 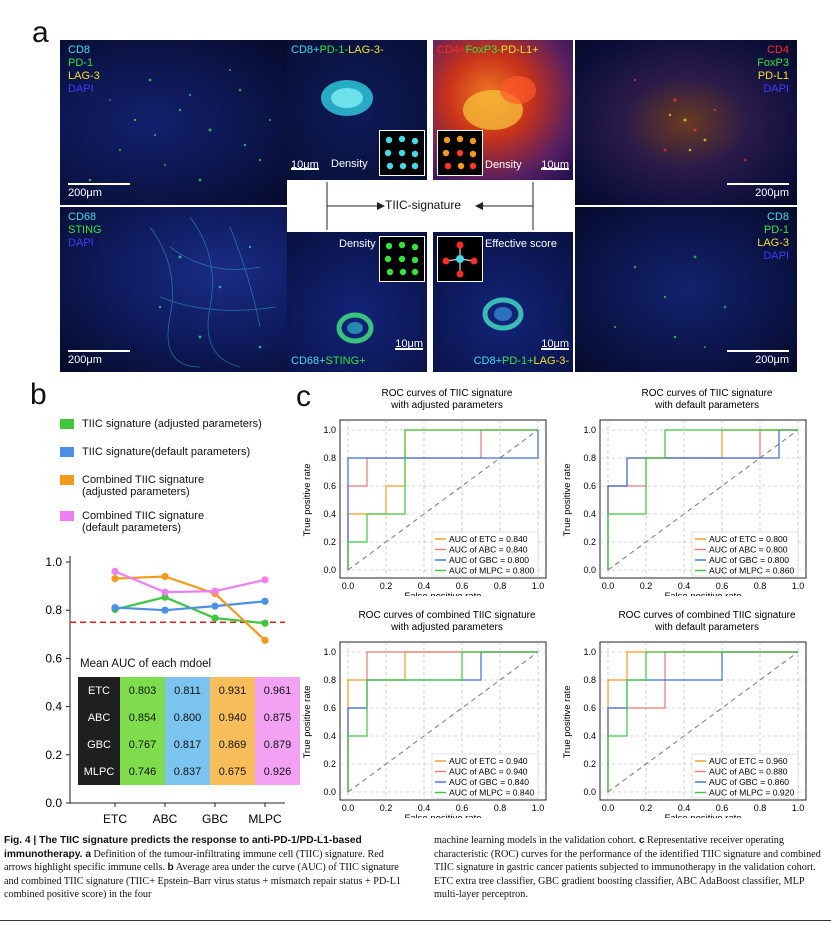 I want to click on chart-title: ROC curves of TIIC signature, so click(x=447, y=393).